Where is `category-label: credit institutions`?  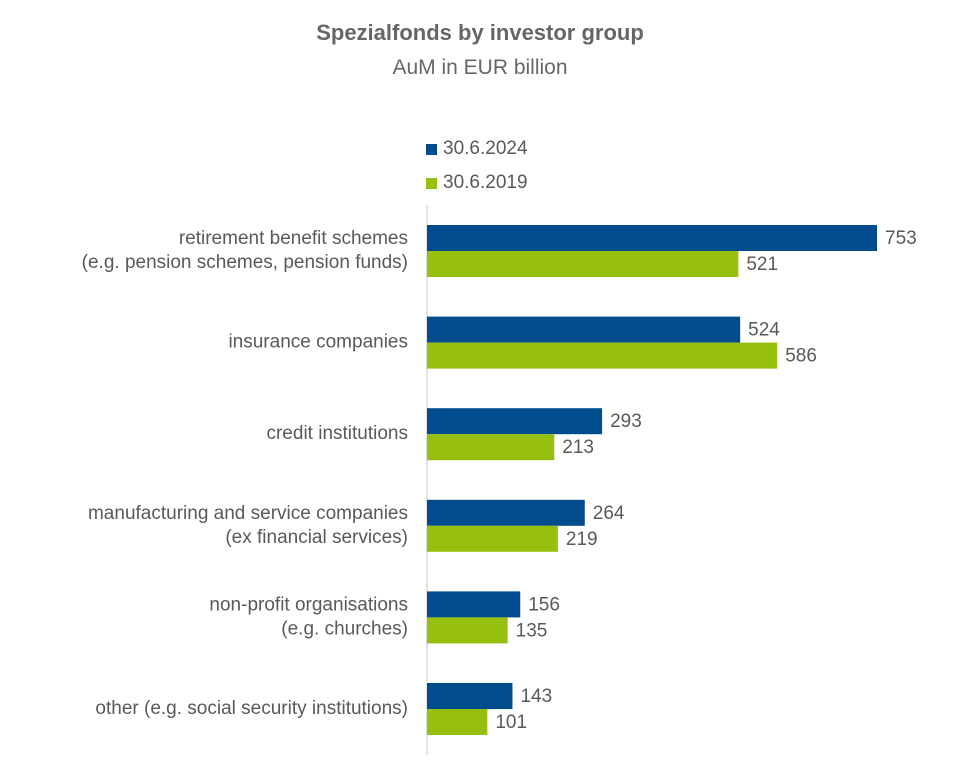
category-label: credit institutions is located at coordinates (337, 433).